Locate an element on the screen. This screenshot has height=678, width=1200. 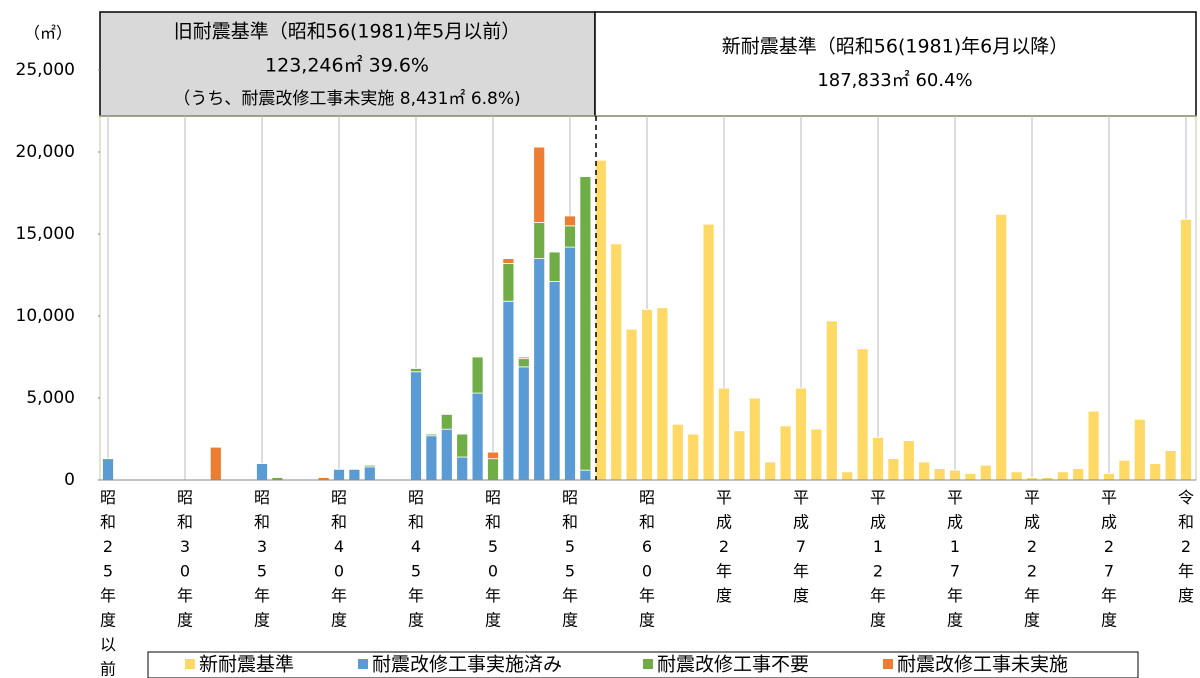
y-tick-label: 25,000 is located at coordinates (45, 70).